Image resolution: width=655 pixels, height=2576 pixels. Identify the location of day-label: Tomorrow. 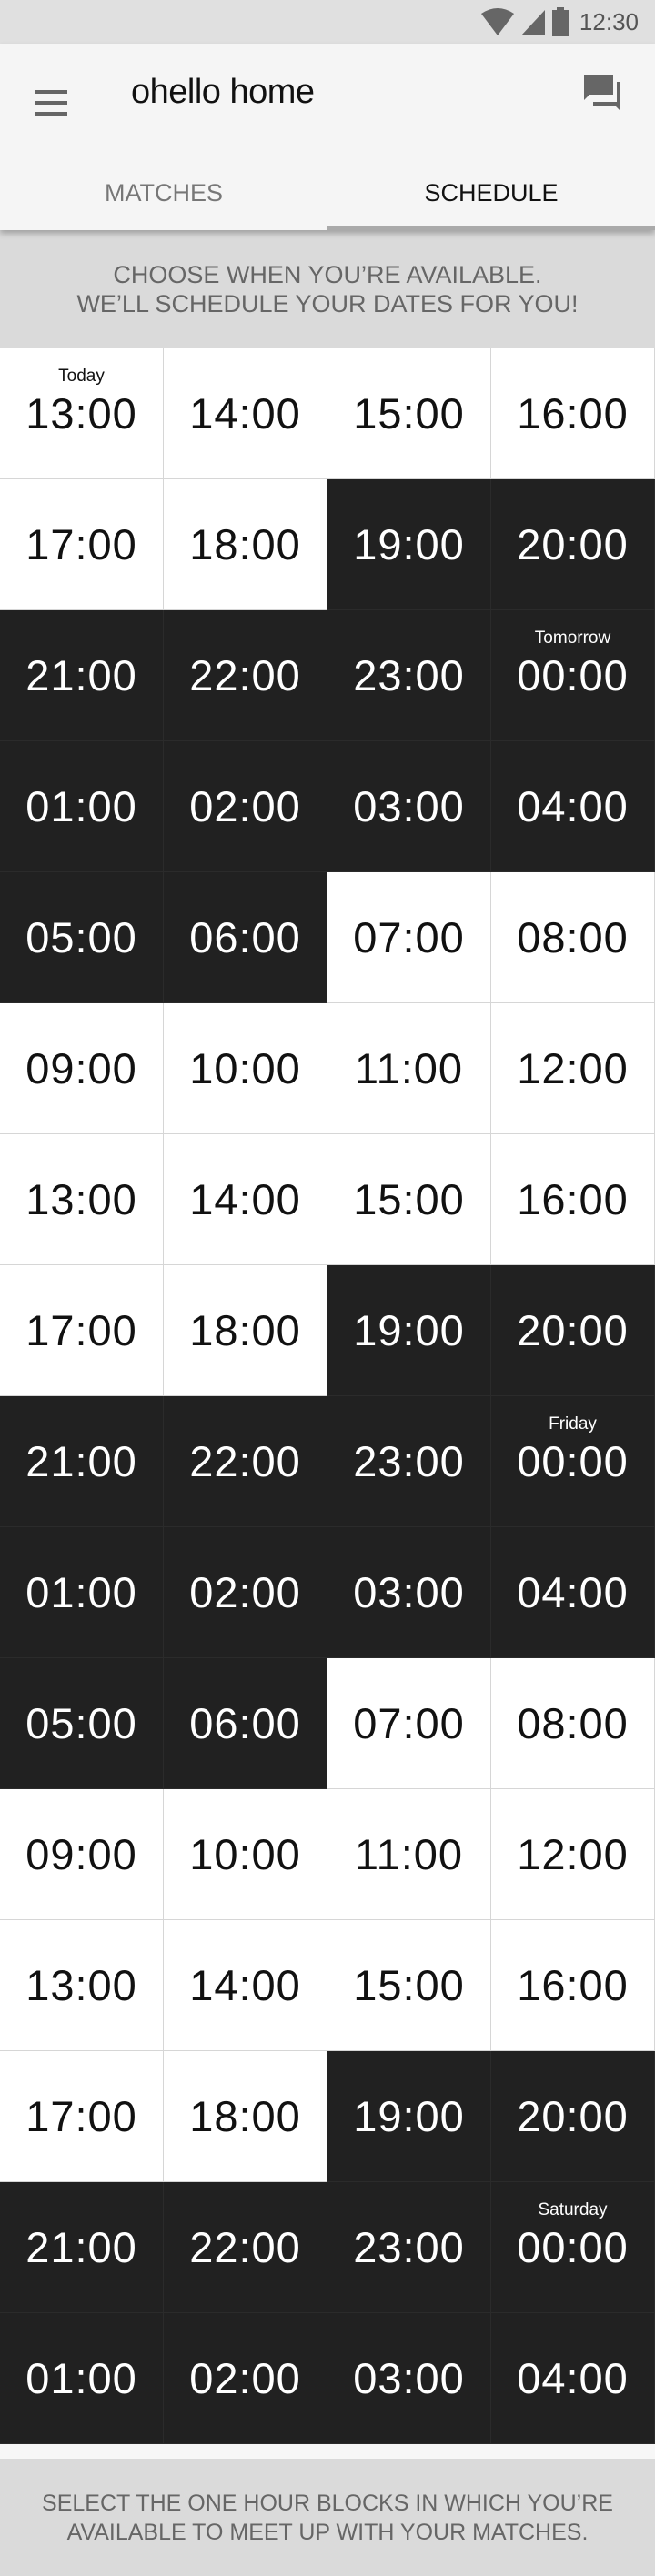
(573, 638).